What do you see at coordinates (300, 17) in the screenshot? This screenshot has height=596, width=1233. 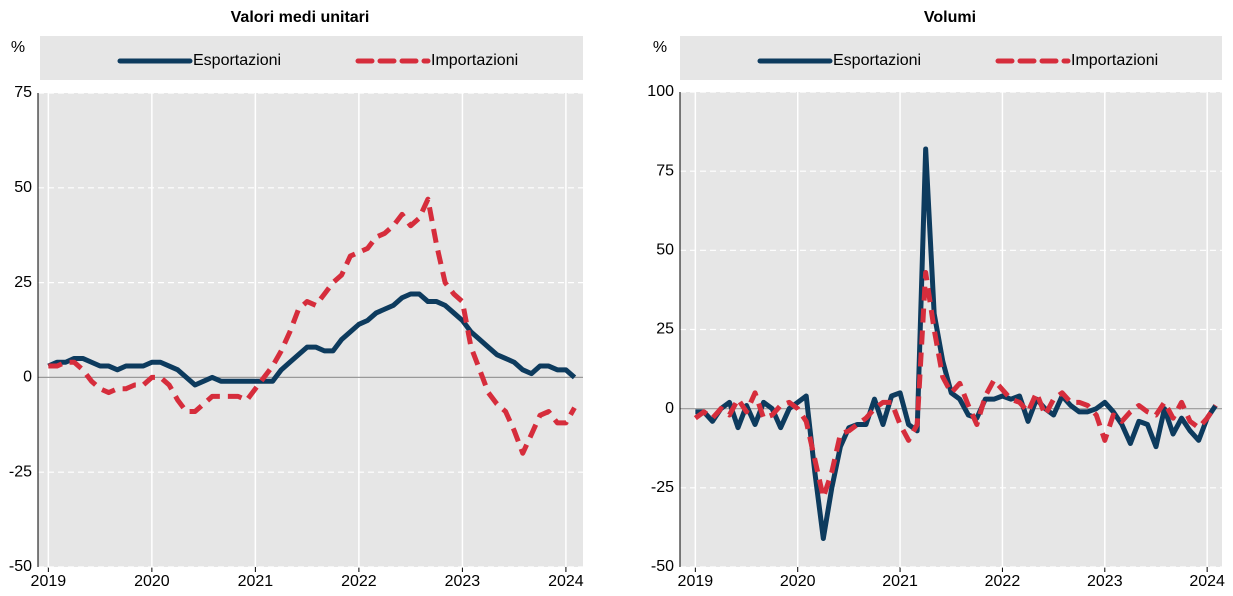 I see `chart-title: Valori medi unitari` at bounding box center [300, 17].